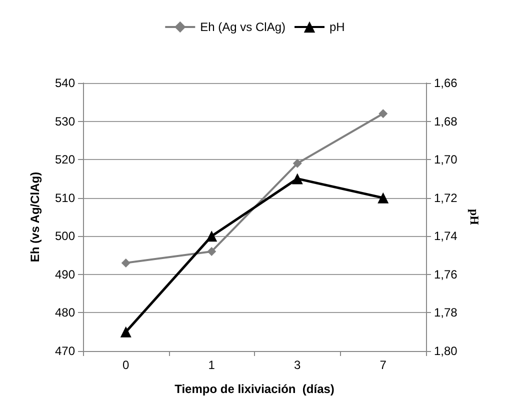 Image resolution: width=509 pixels, height=419 pixels. I want to click on x-tick-label: 1, so click(212, 365).